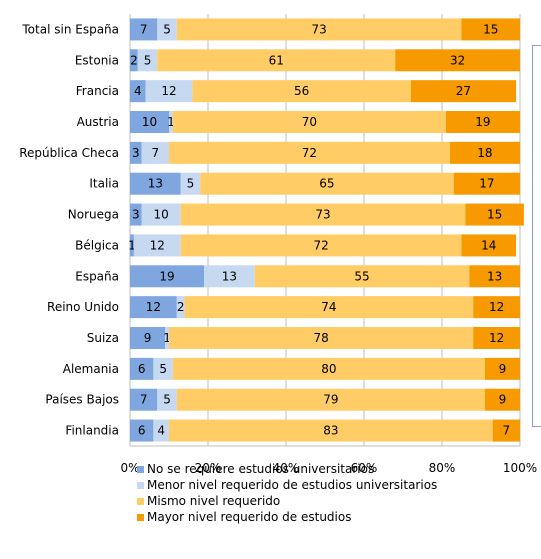  I want to click on x-axis-ticks: 0% 20% 40% 60% 80% 100%, so click(328, 468).